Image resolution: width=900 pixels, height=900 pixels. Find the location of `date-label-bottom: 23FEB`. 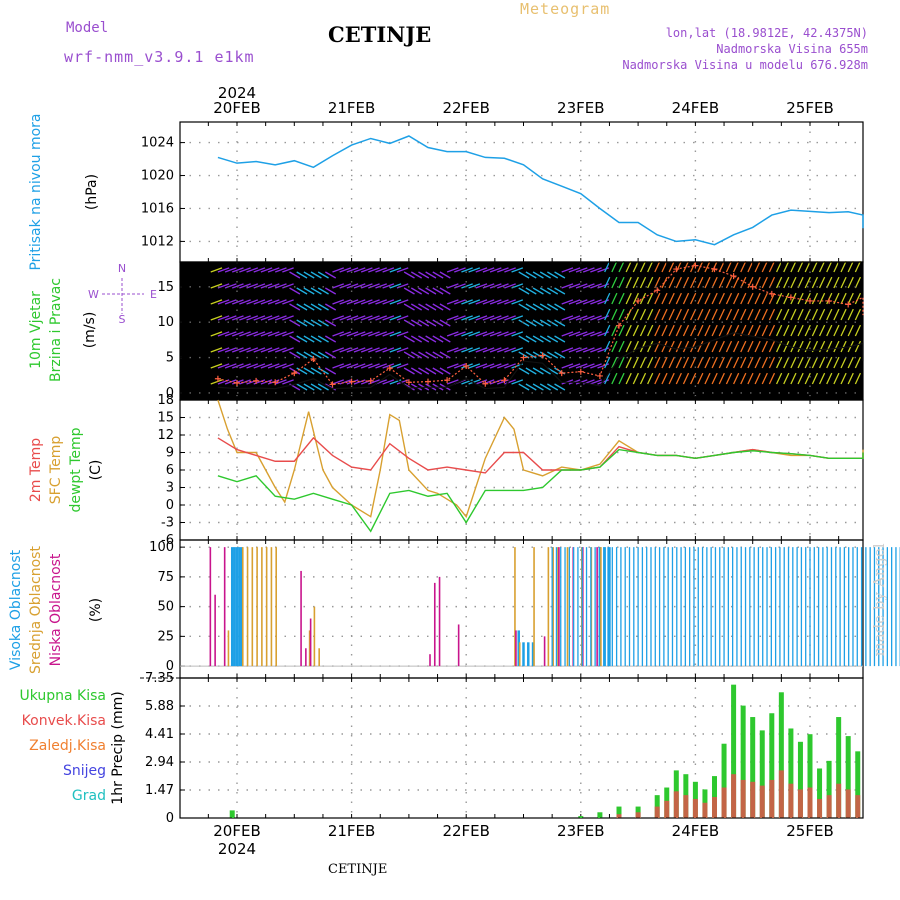

date-label-bottom: 23FEB is located at coordinates (580, 831).